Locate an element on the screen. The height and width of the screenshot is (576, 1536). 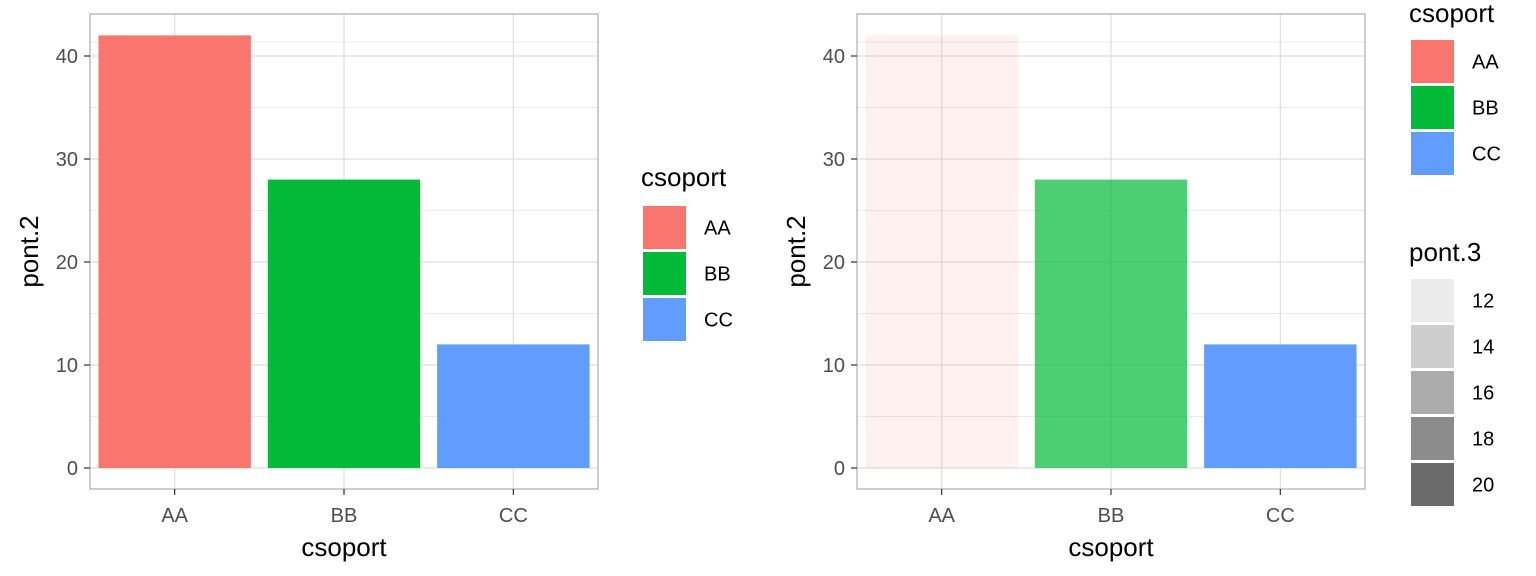
legend-pont-3: pont.3 12 14 16 18 20 is located at coordinates (1451, 371).